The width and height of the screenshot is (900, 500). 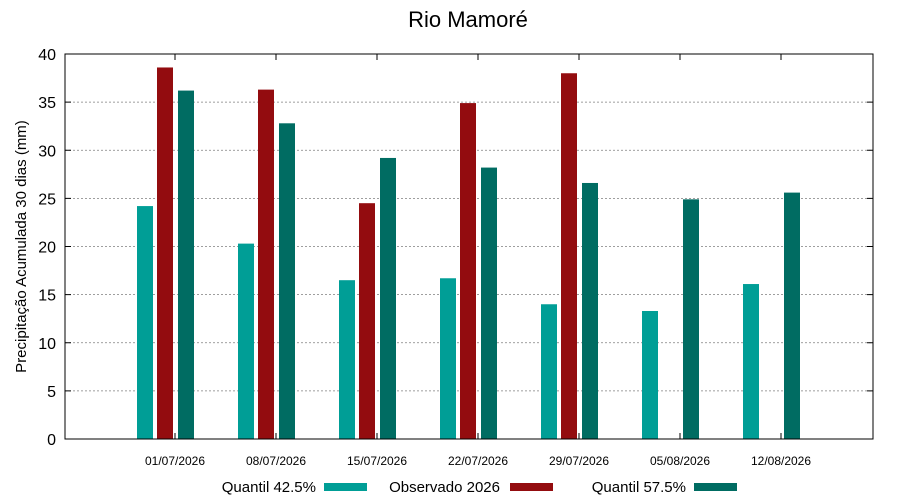 I want to click on x-tick-label: 01/07/2026, so click(x=175, y=461).